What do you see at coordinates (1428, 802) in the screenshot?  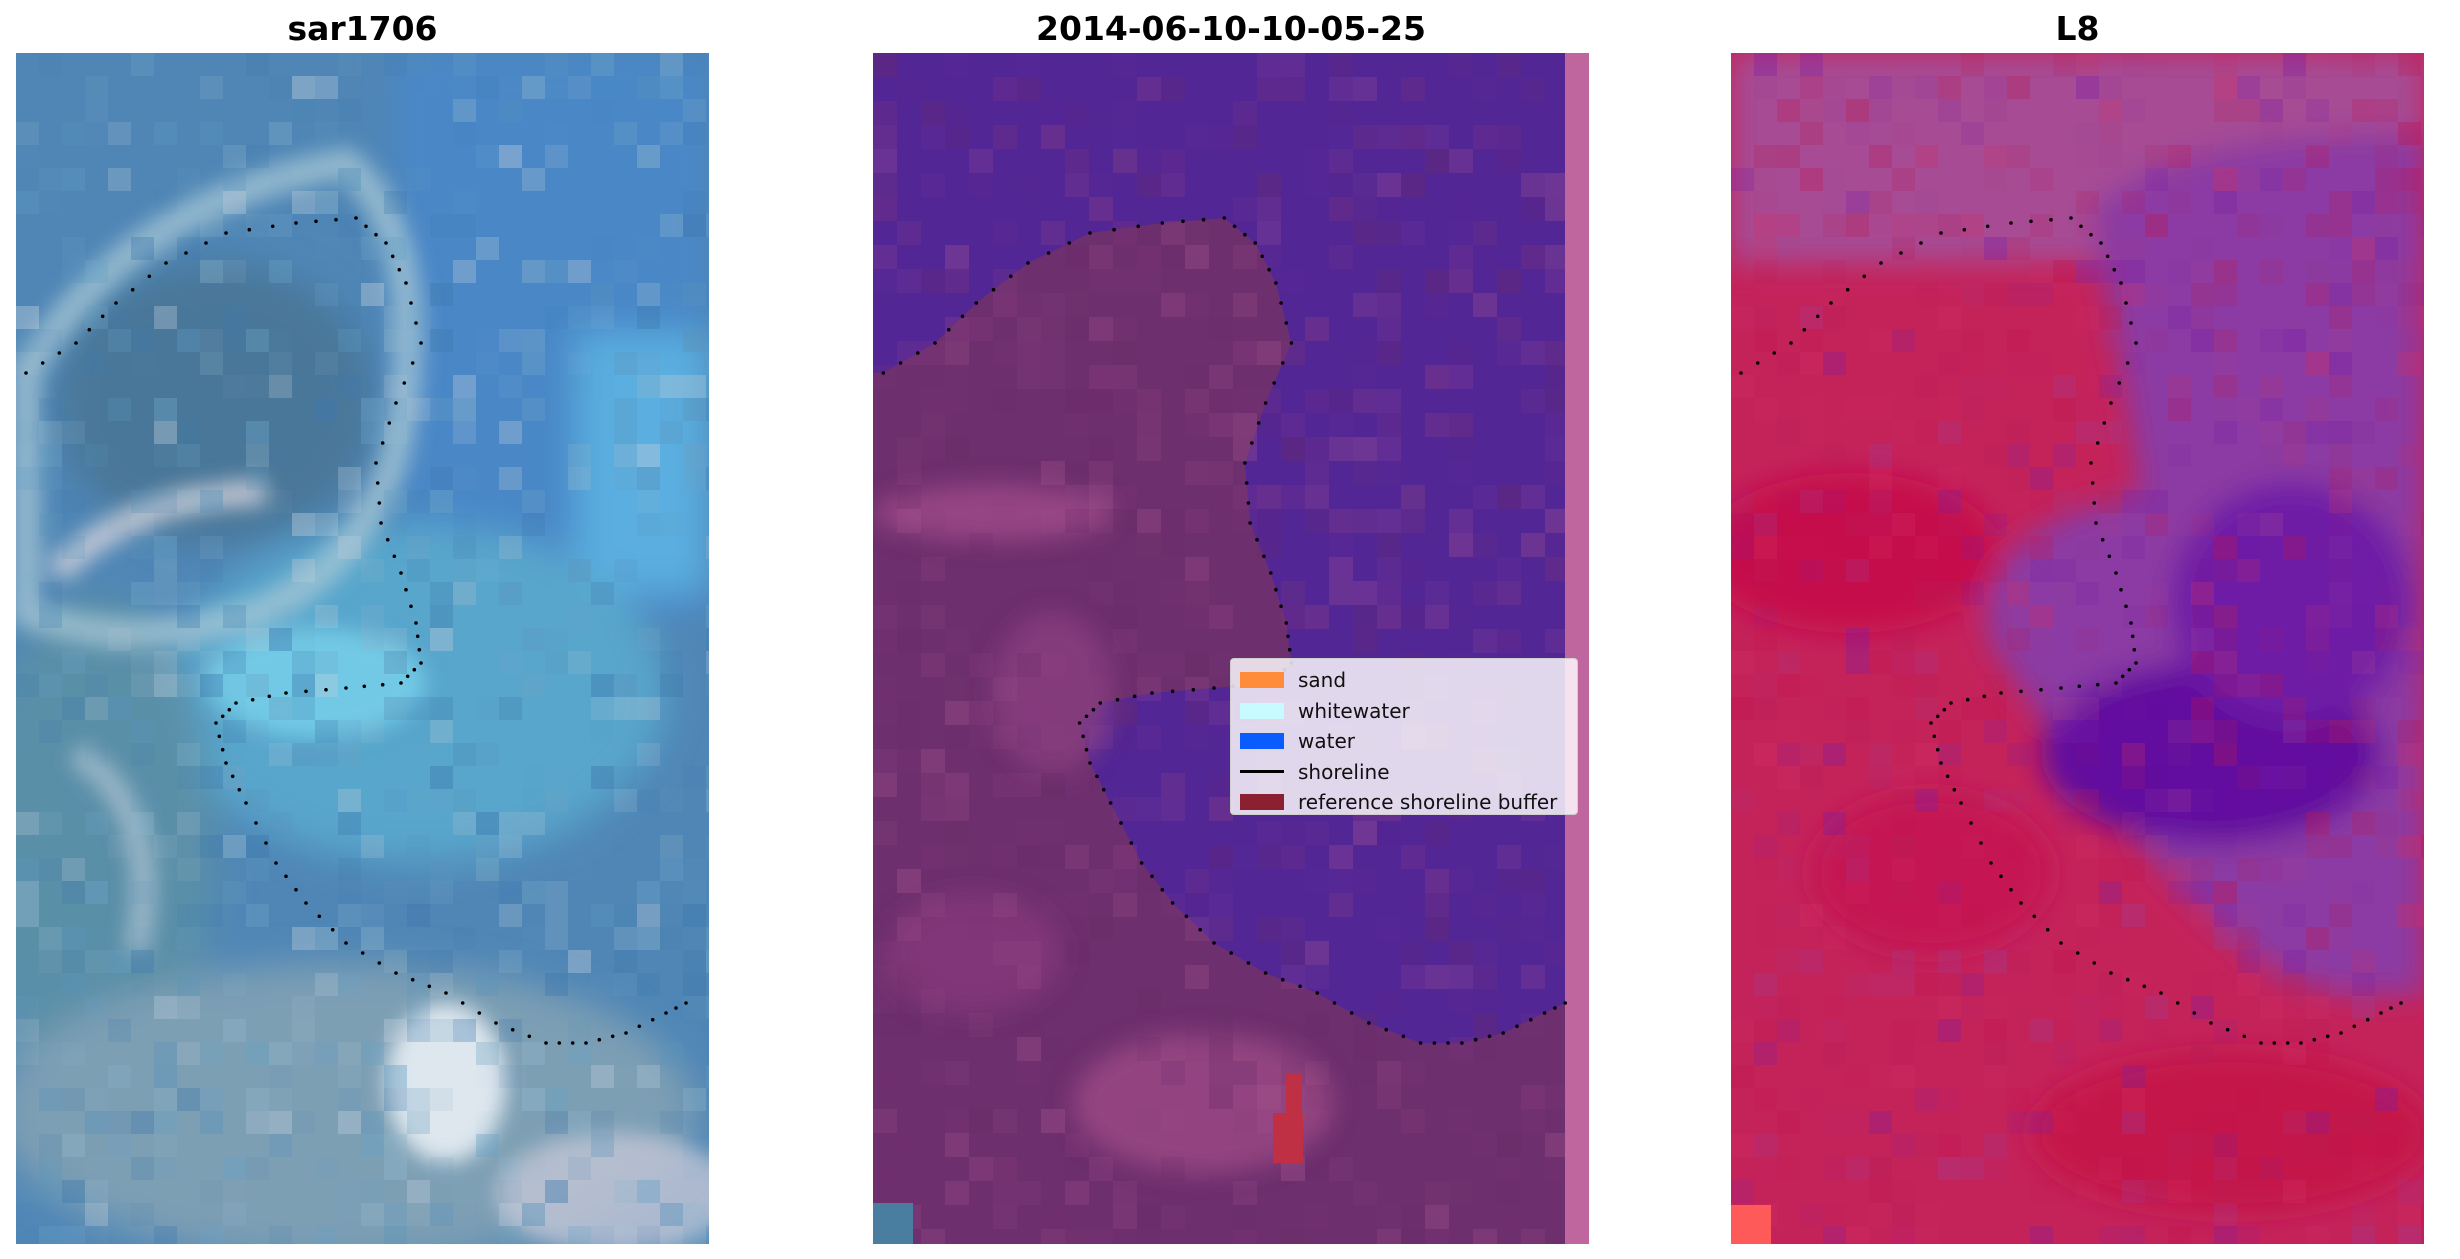 I see `legend-label-buffer: reference shoreline buffer` at bounding box center [1428, 802].